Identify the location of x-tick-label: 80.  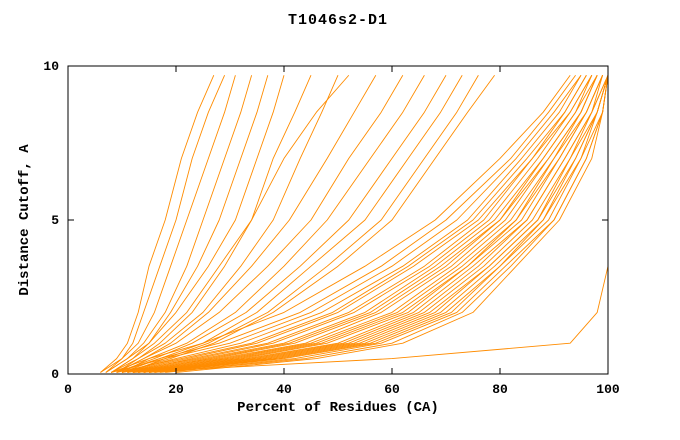
(500, 389).